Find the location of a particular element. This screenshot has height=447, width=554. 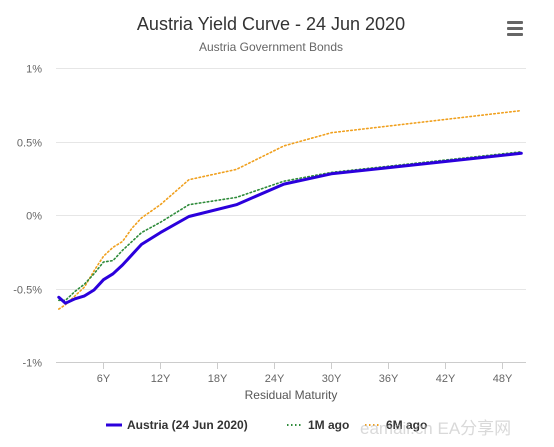

x-tick-label: 30Y is located at coordinates (332, 379).